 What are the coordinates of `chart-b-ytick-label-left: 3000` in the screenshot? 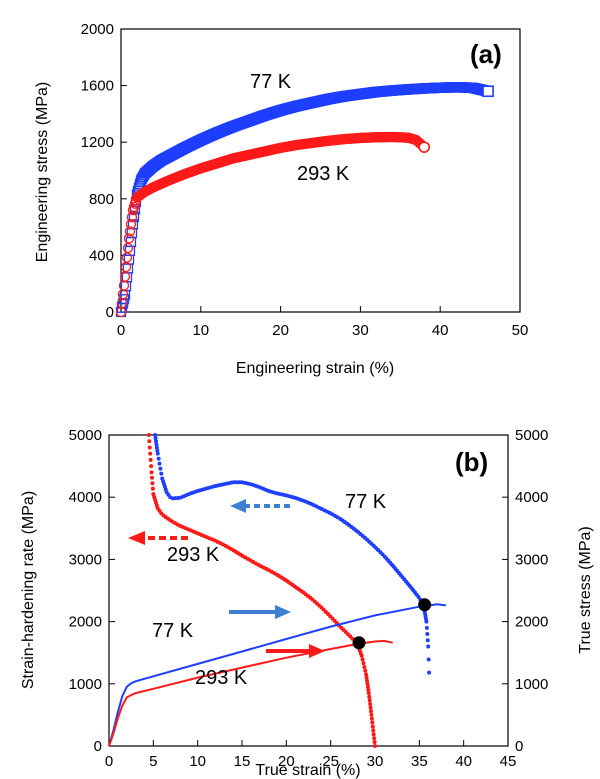 It's located at (85, 559).